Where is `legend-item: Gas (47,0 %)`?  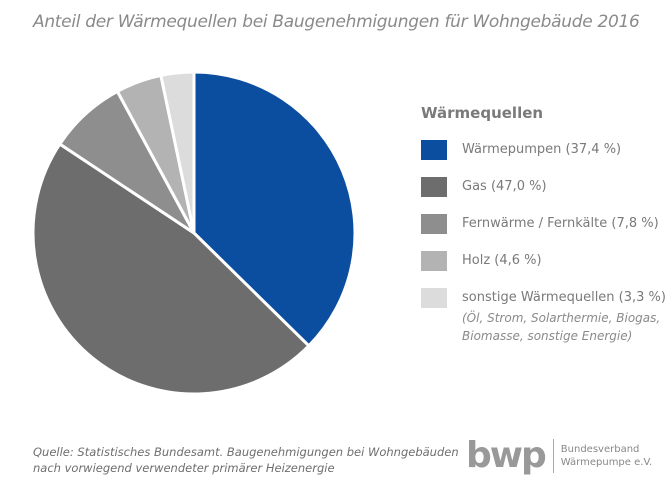 legend-item: Gas (47,0 %) is located at coordinates (546, 195).